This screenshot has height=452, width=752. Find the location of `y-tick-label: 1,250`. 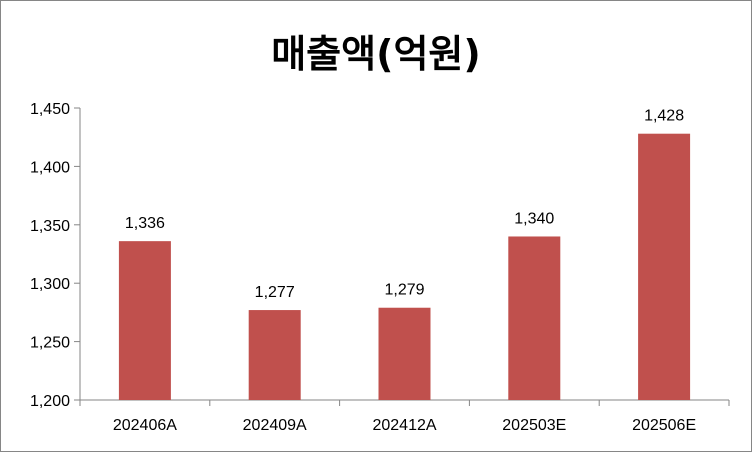

y-tick-label: 1,250 is located at coordinates (50, 343).